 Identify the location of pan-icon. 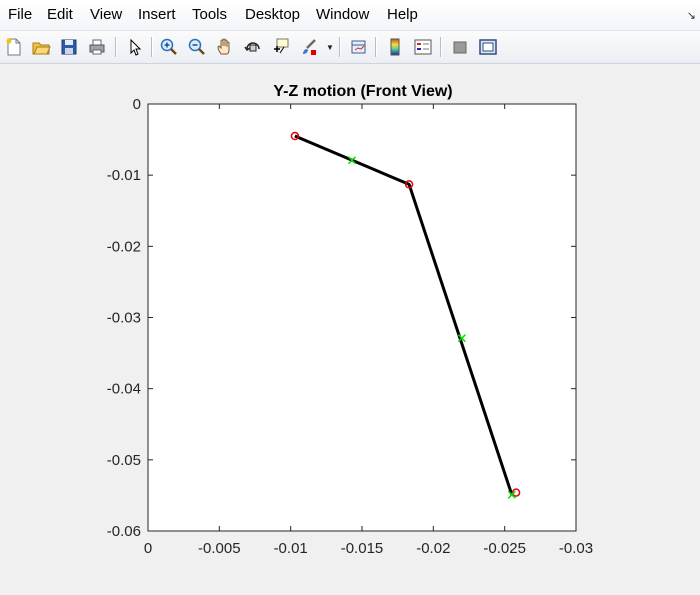
(225, 47).